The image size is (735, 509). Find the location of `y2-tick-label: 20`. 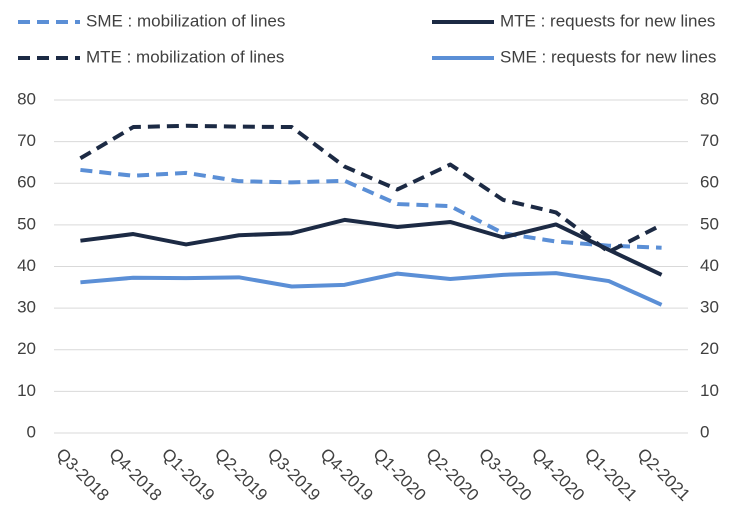

y2-tick-label: 20 is located at coordinates (709, 348).